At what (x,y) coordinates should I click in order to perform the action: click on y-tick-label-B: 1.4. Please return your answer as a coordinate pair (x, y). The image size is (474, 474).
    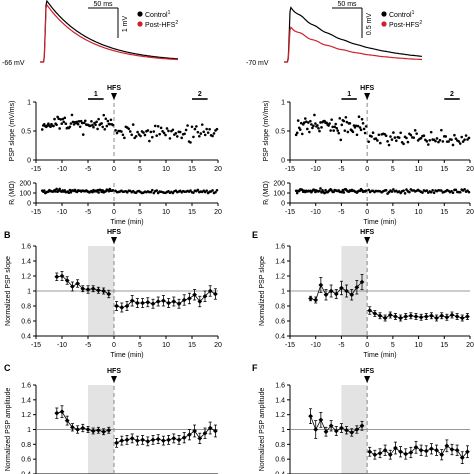
    Looking at the image, I should click on (26, 262).